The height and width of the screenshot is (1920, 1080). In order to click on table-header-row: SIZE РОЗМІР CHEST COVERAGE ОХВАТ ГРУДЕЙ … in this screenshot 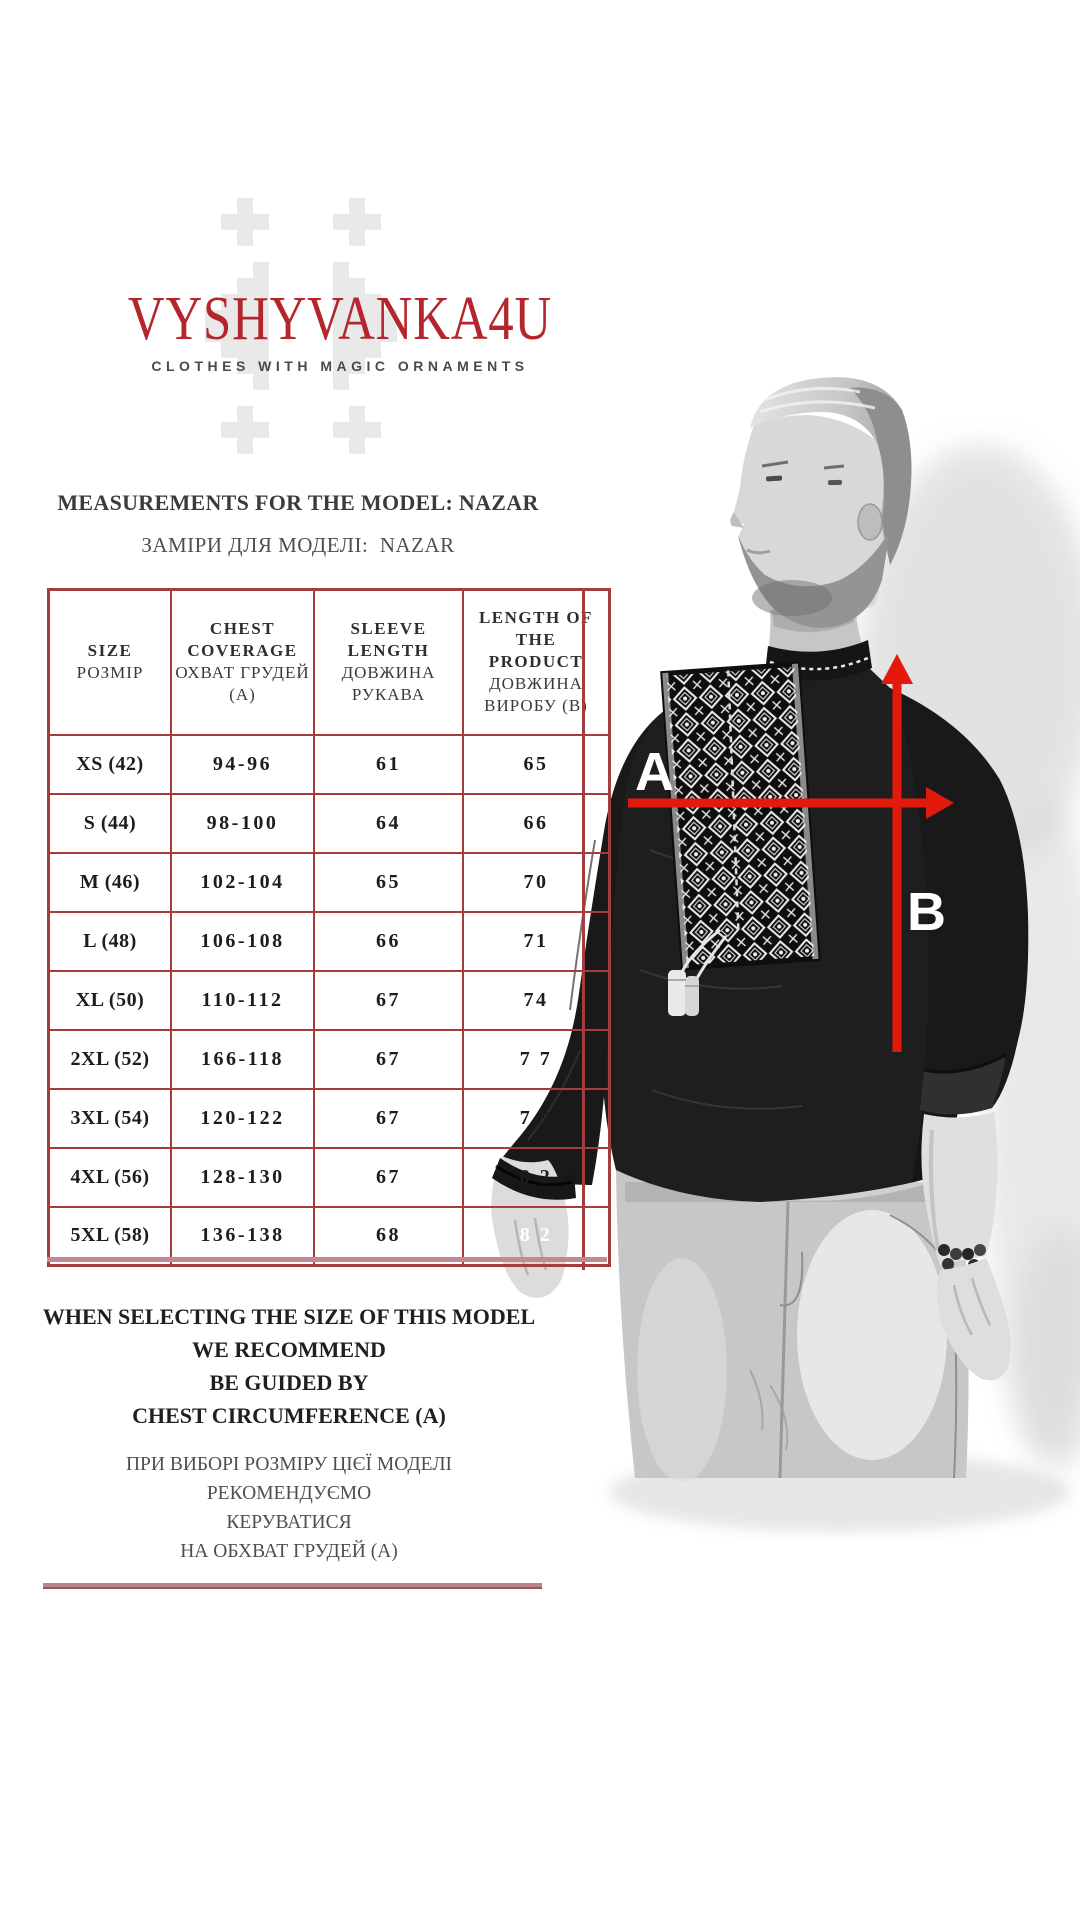, I will do `click(329, 662)`.